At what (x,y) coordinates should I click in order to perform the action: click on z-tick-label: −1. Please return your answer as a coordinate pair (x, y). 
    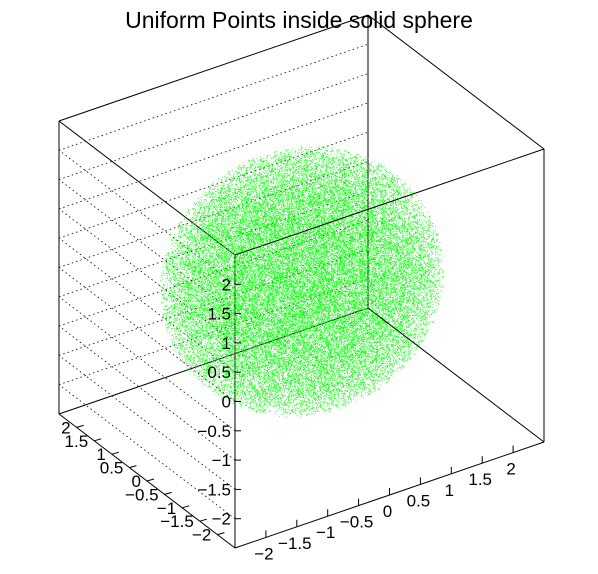
    Looking at the image, I should click on (221, 460).